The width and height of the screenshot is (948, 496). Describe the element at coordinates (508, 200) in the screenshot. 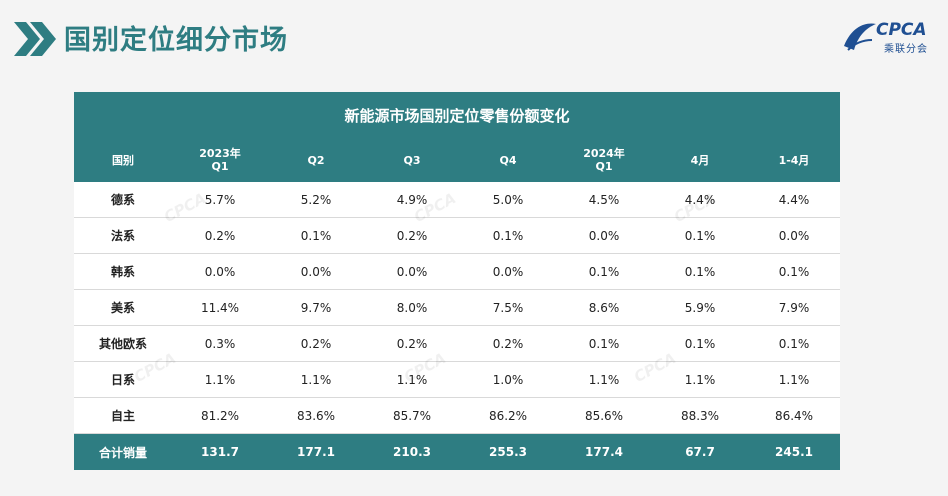

I see `table-cell: 5.0%` at that location.